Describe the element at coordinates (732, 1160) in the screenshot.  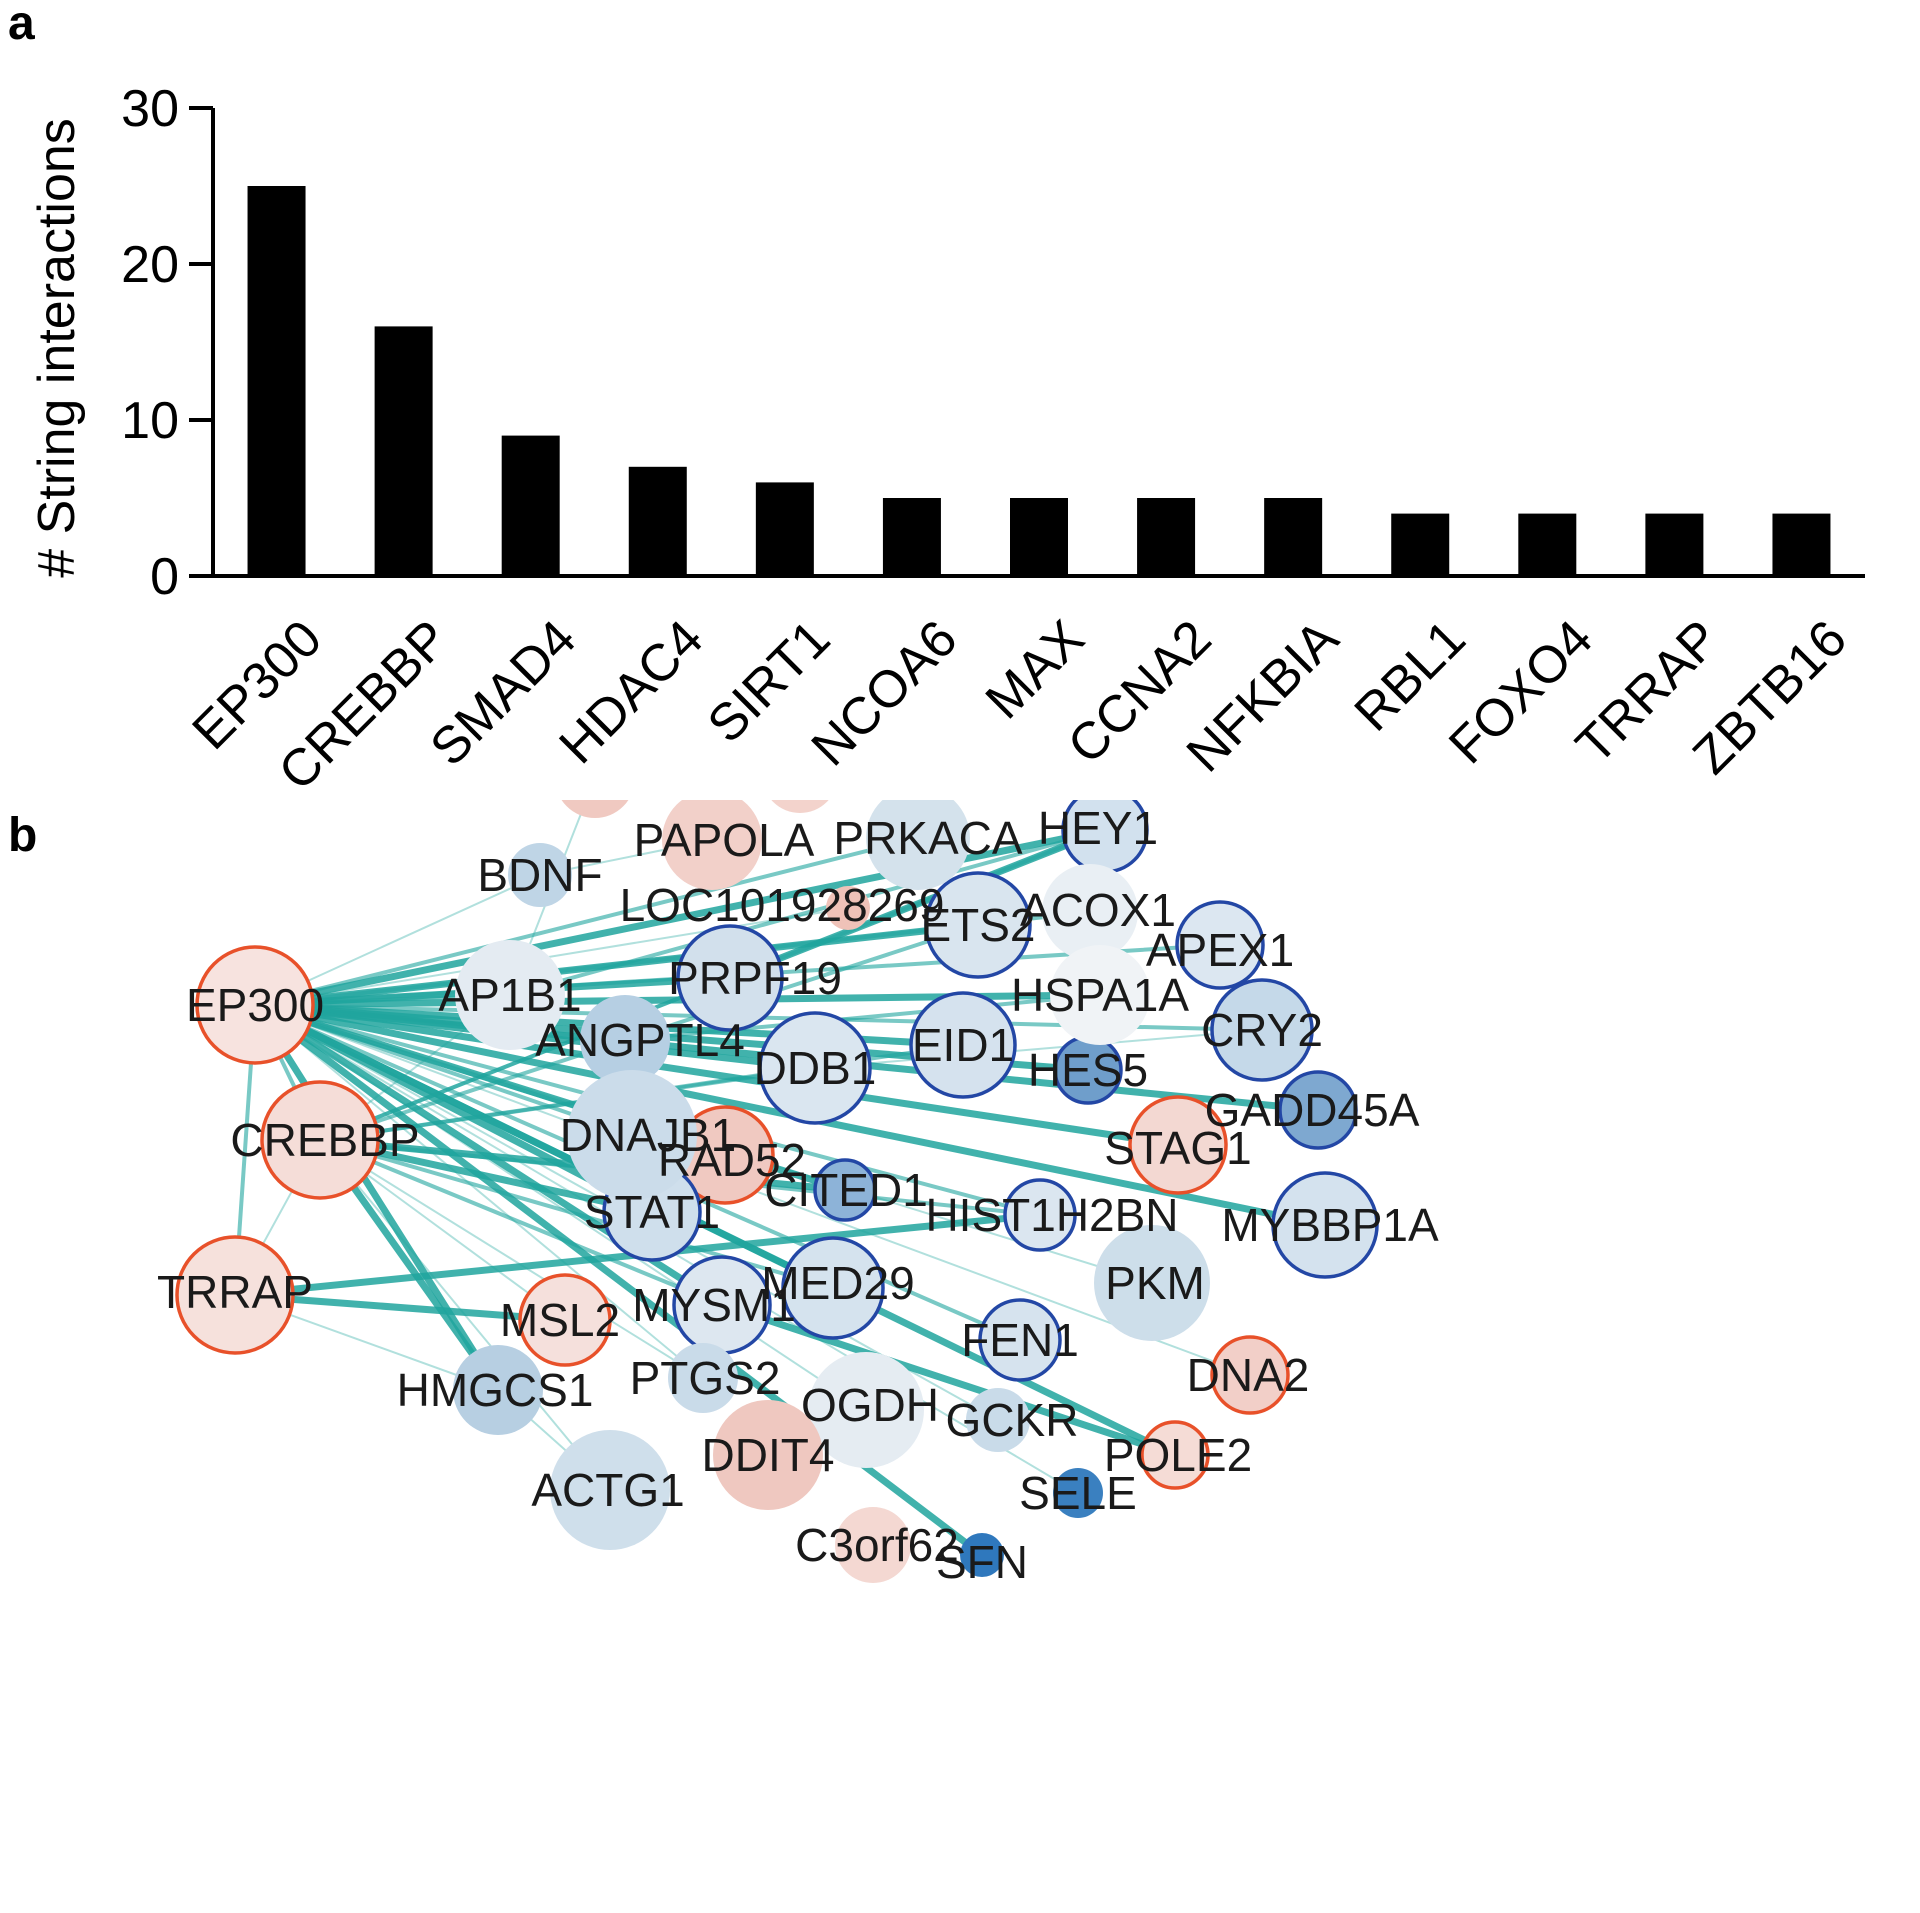
I see `node-label-rad52: RAD52` at that location.